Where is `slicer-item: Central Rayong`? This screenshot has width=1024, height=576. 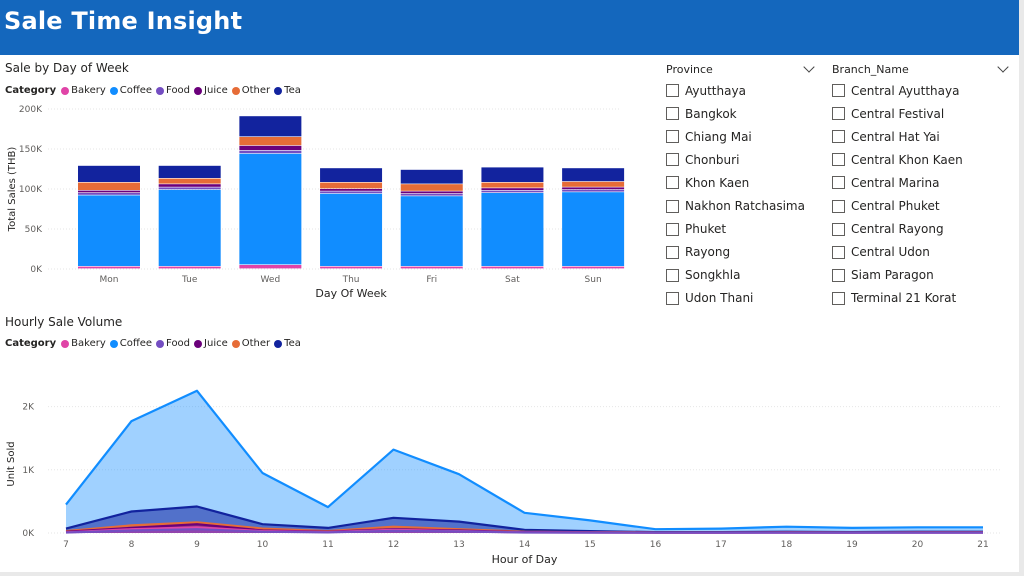 slicer-item: Central Rayong is located at coordinates (921, 229).